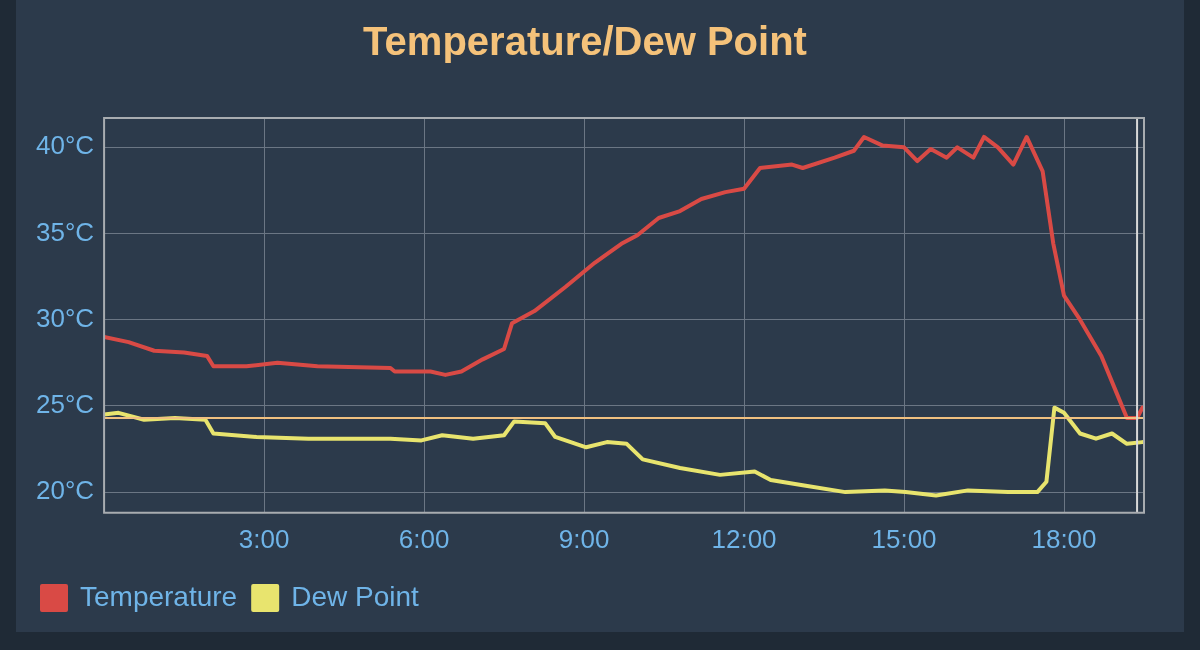 This screenshot has width=1200, height=650. Describe the element at coordinates (584, 538) in the screenshot. I see `x-tick-label: 9:00` at that location.